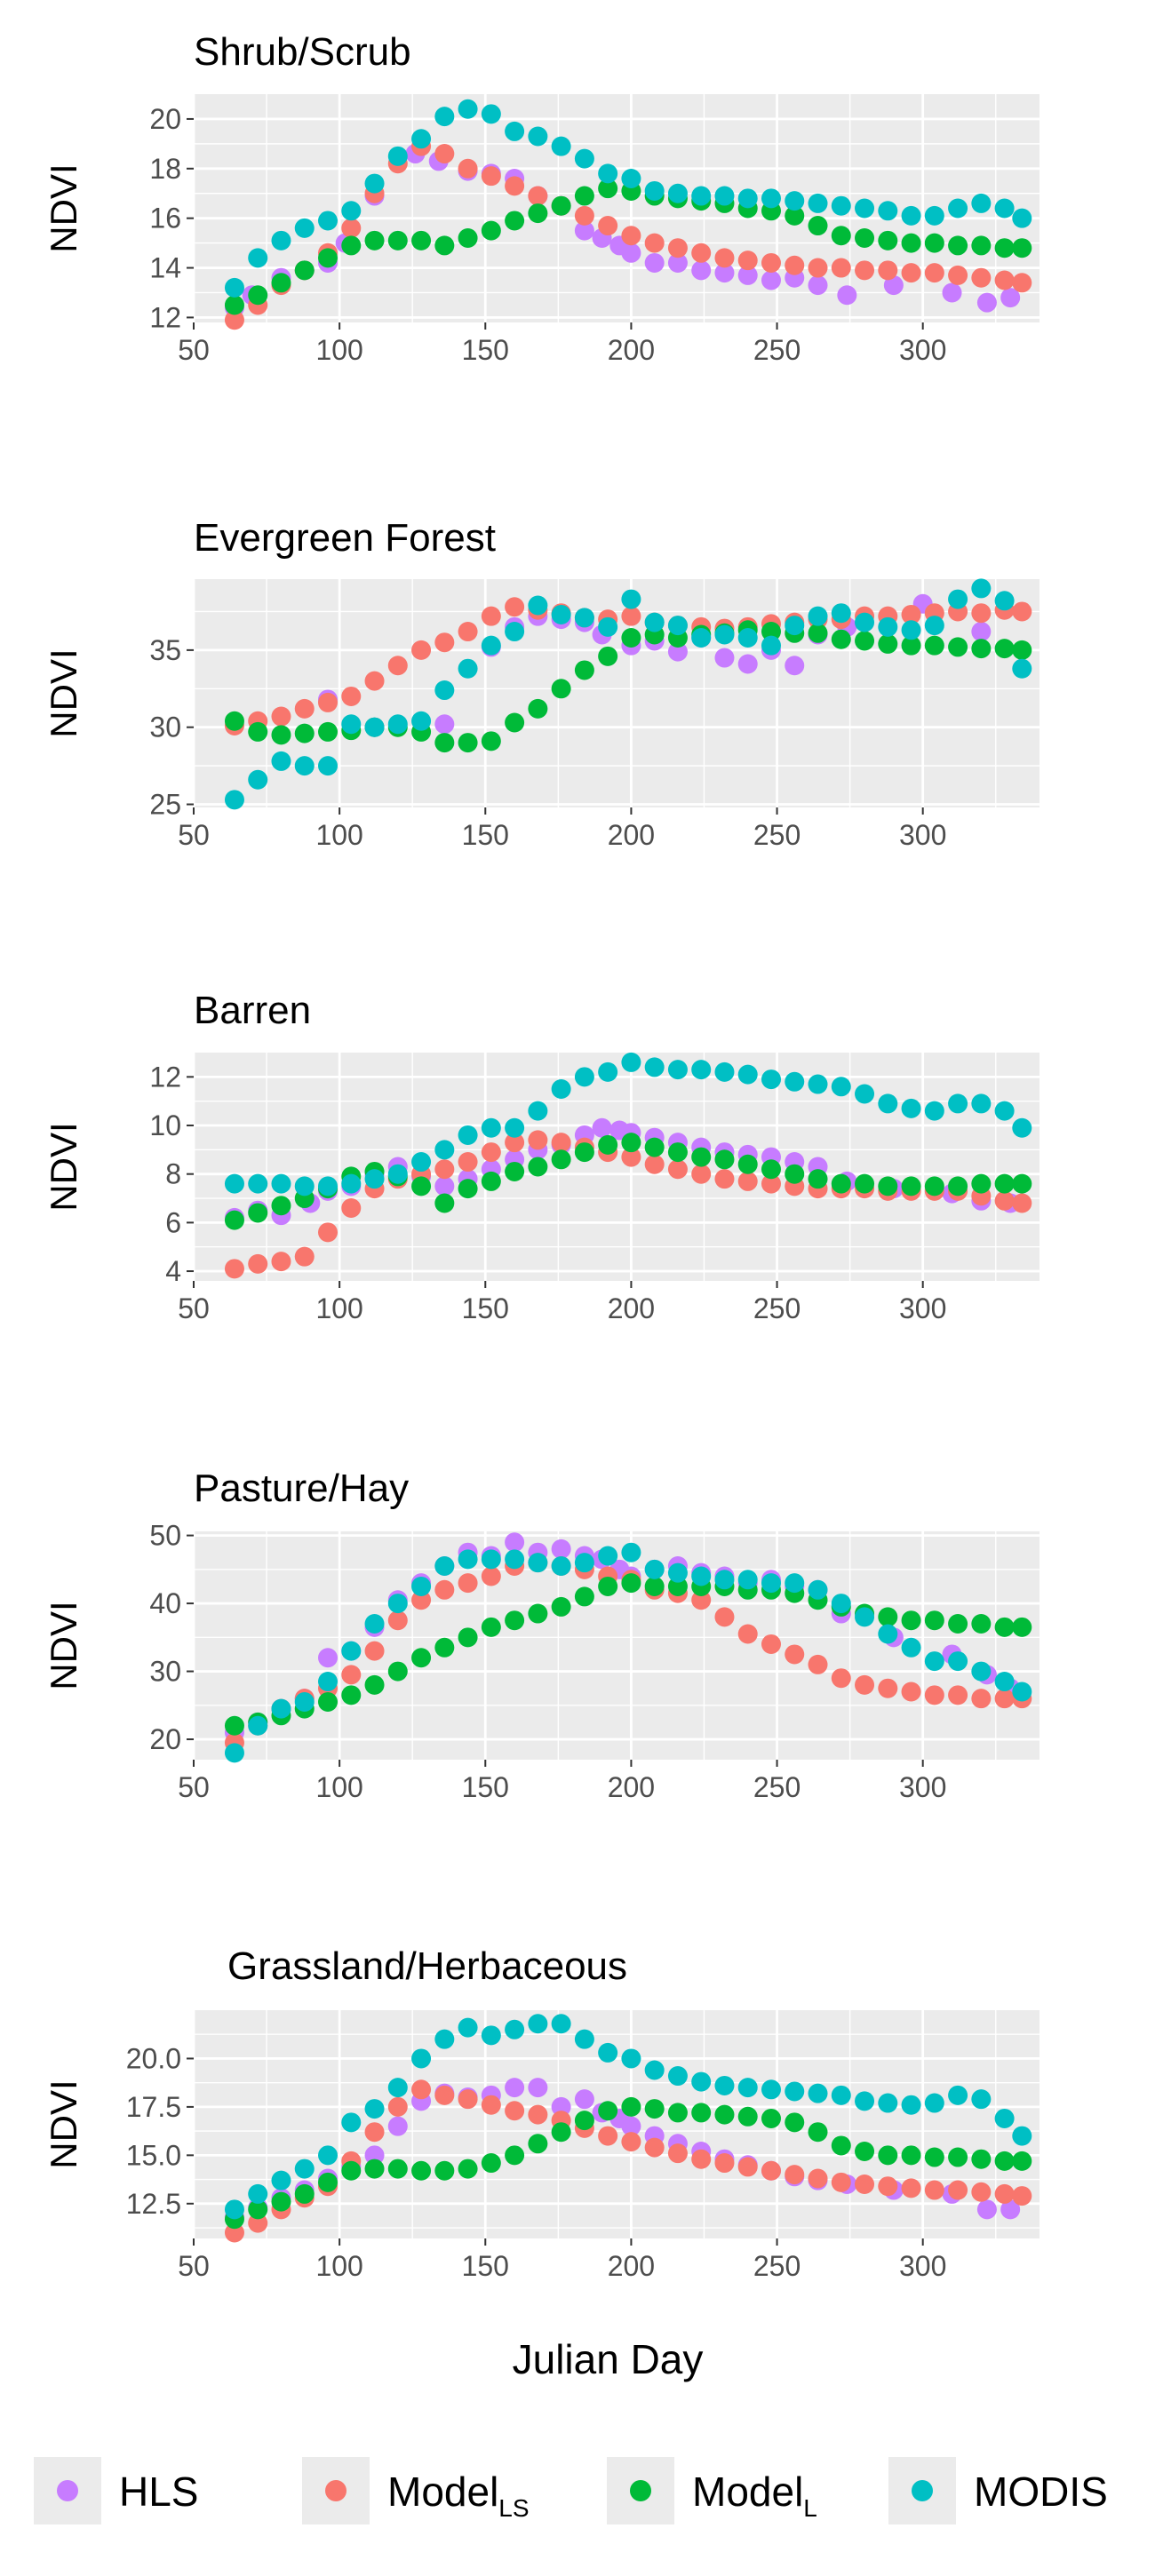  Describe the element at coordinates (777, 2266) in the screenshot. I see `x-tick-label: 250` at that location.